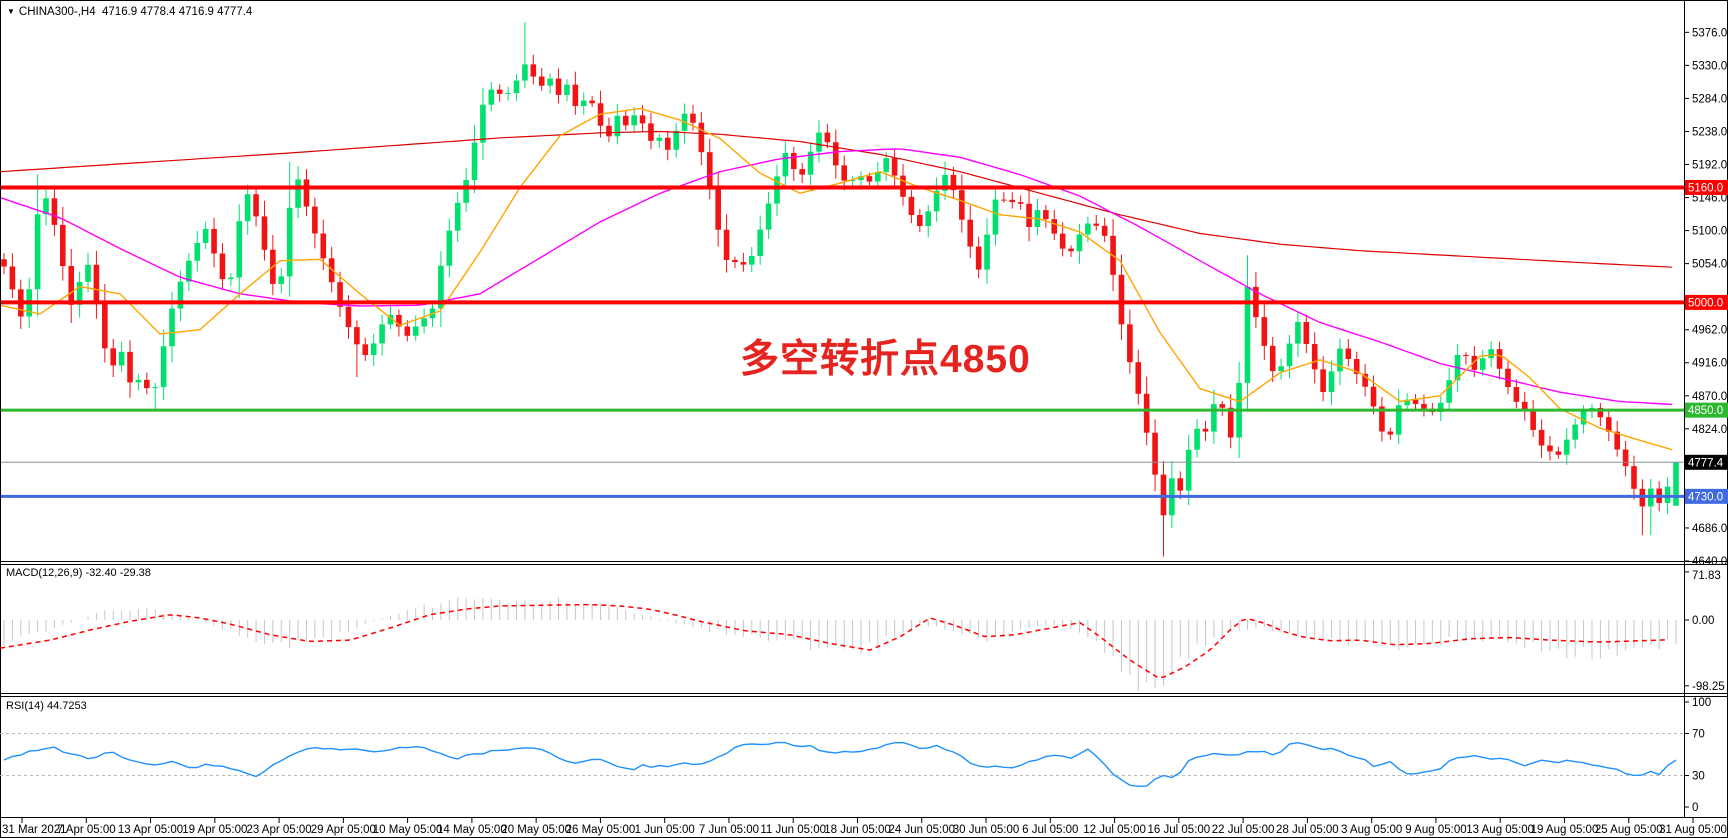 This screenshot has height=838, width=1728. Describe the element at coordinates (1709, 99) in the screenshot. I see `price-tick-label: 5284.0` at that location.